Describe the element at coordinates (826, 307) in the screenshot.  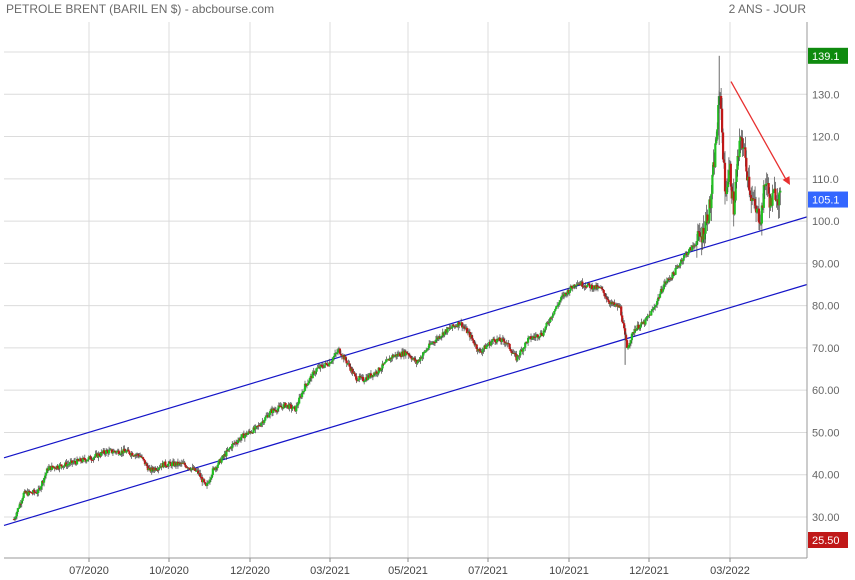
I see `y-tick-label: 80.00` at that location.